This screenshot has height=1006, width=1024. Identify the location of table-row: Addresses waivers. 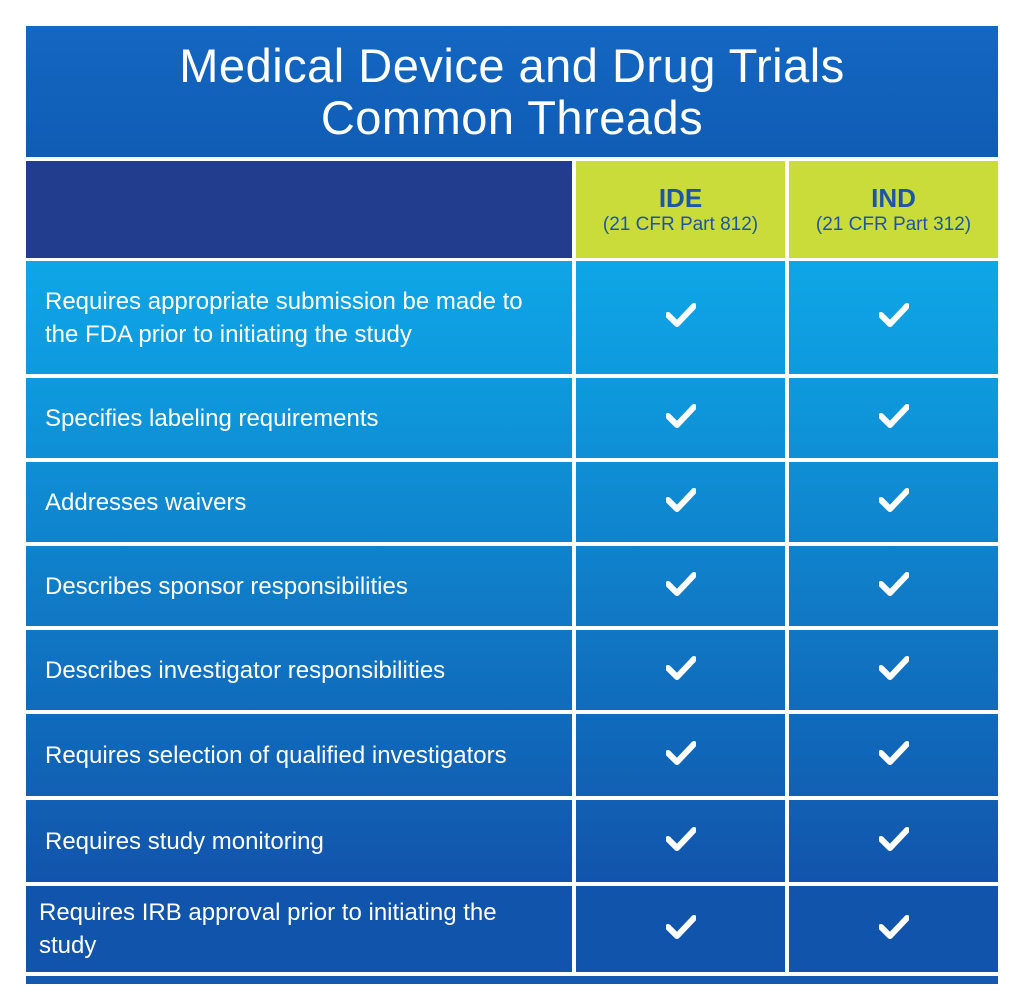
(512, 502).